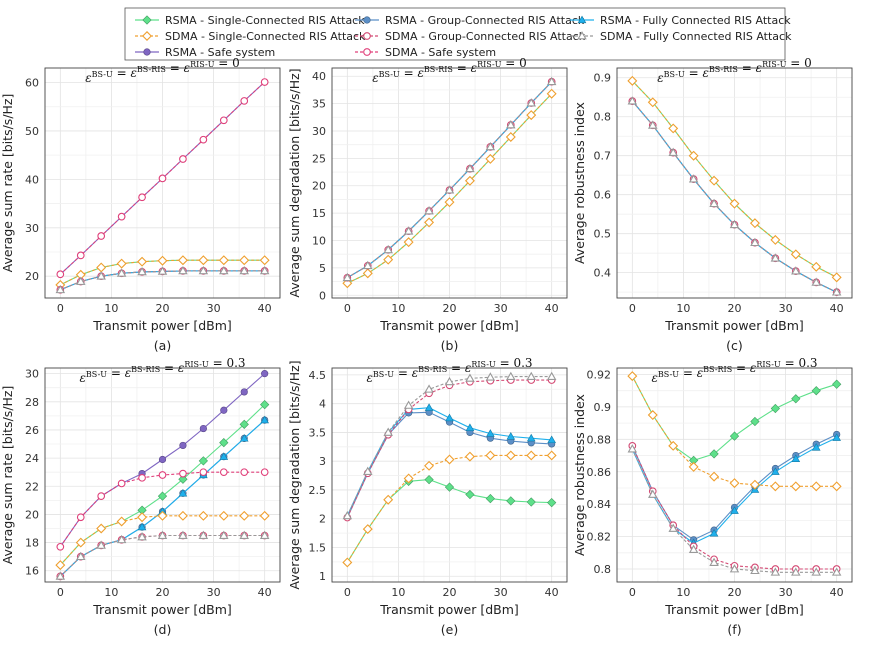  Describe the element at coordinates (322, 295) in the screenshot. I see `y-tick-label: 0` at that location.